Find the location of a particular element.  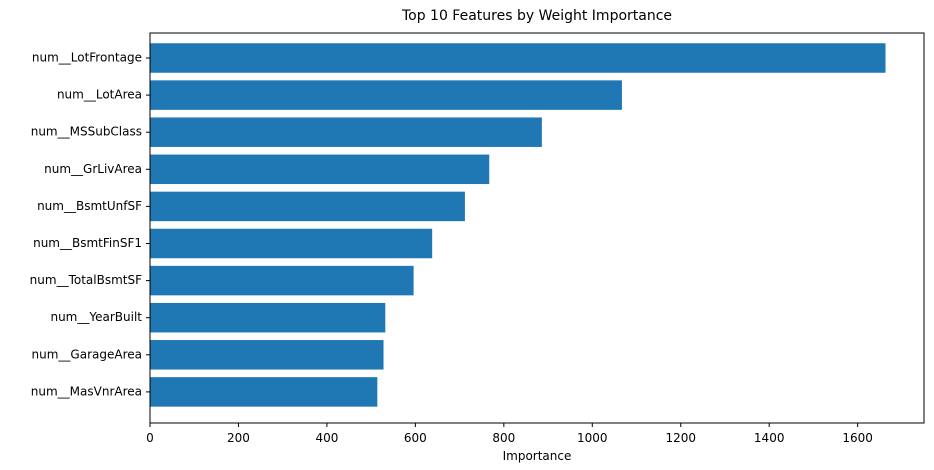

bar-num__TotalBsmtSF is located at coordinates (282, 280).